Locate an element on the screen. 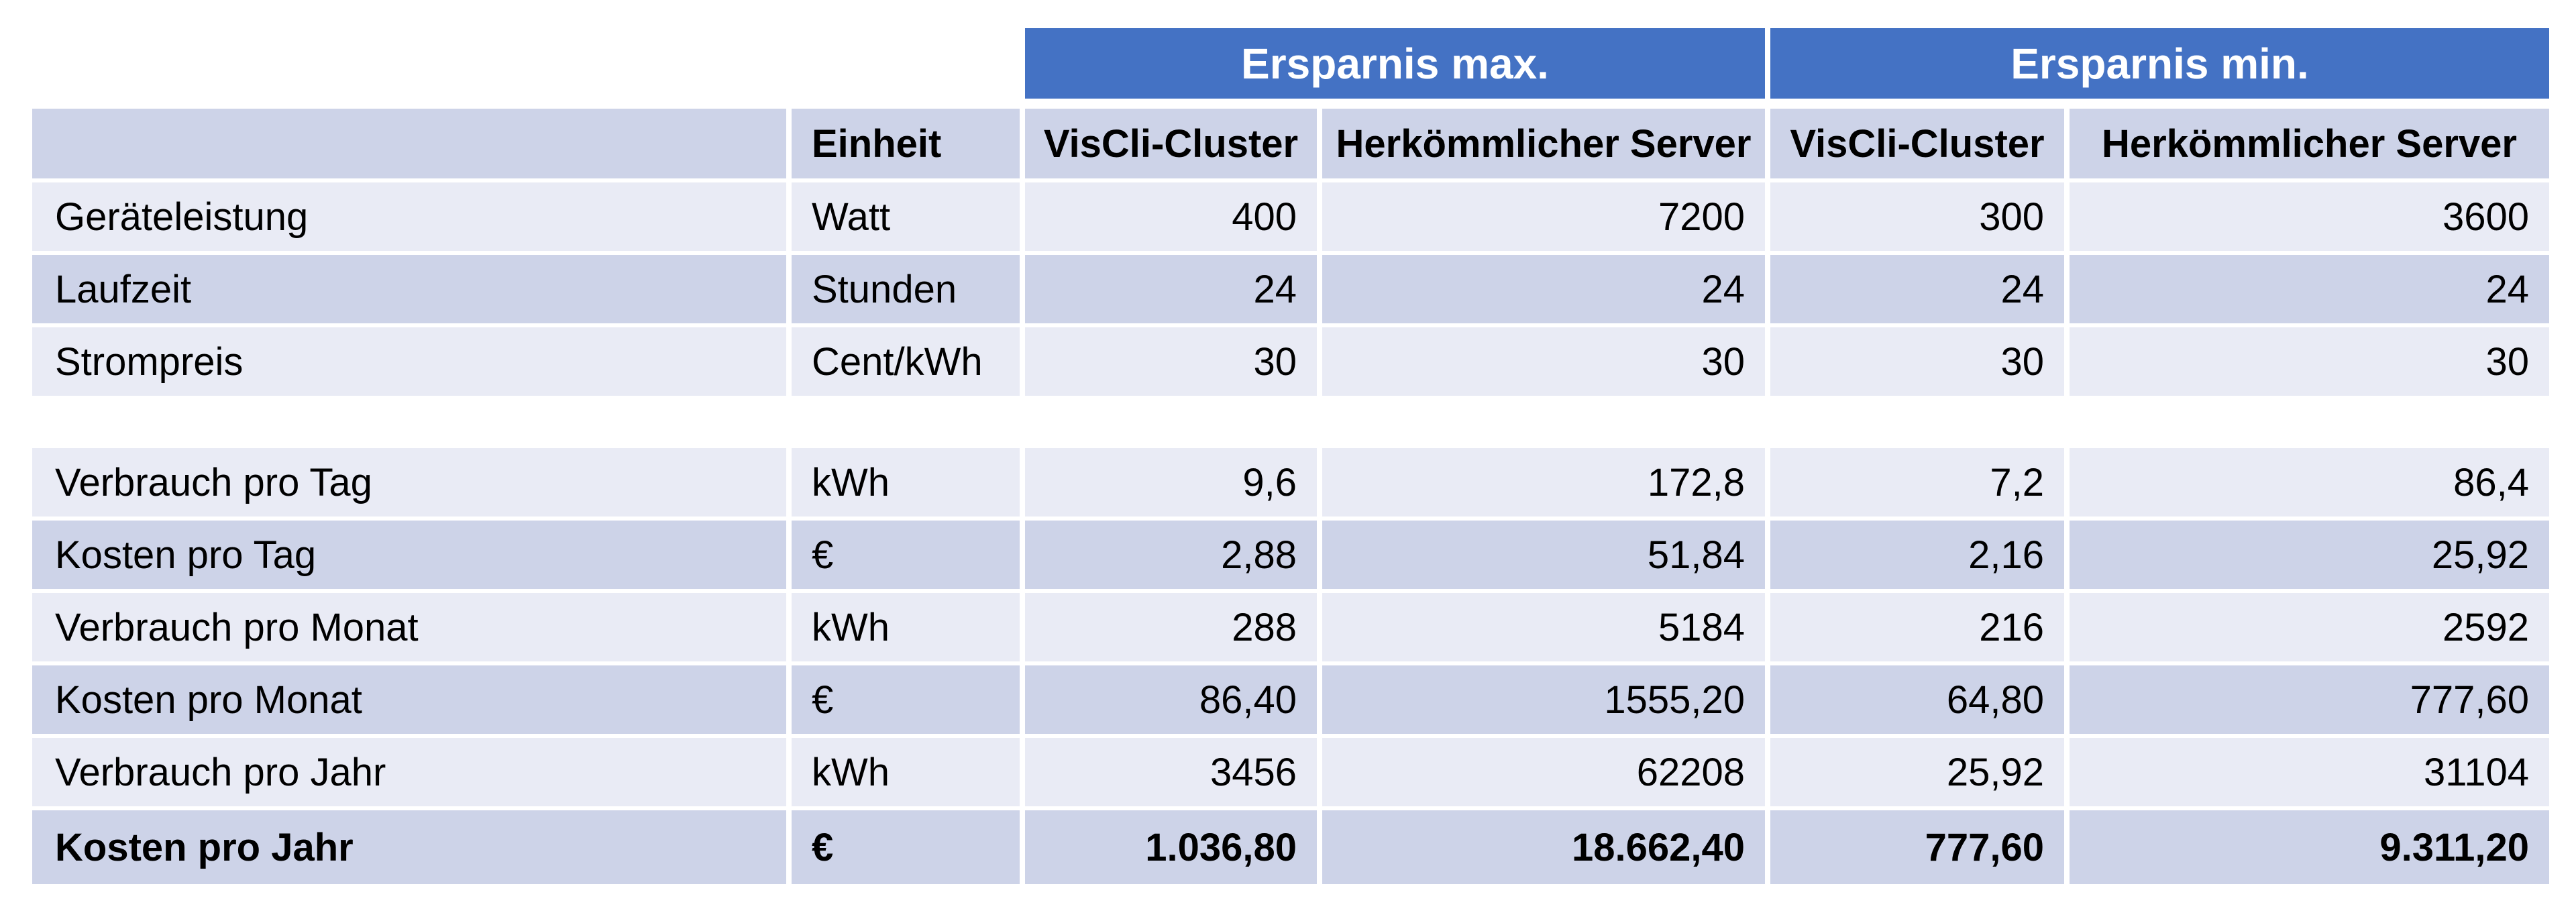 The image size is (2576, 921). value-cell: 2,88 is located at coordinates (1171, 555).